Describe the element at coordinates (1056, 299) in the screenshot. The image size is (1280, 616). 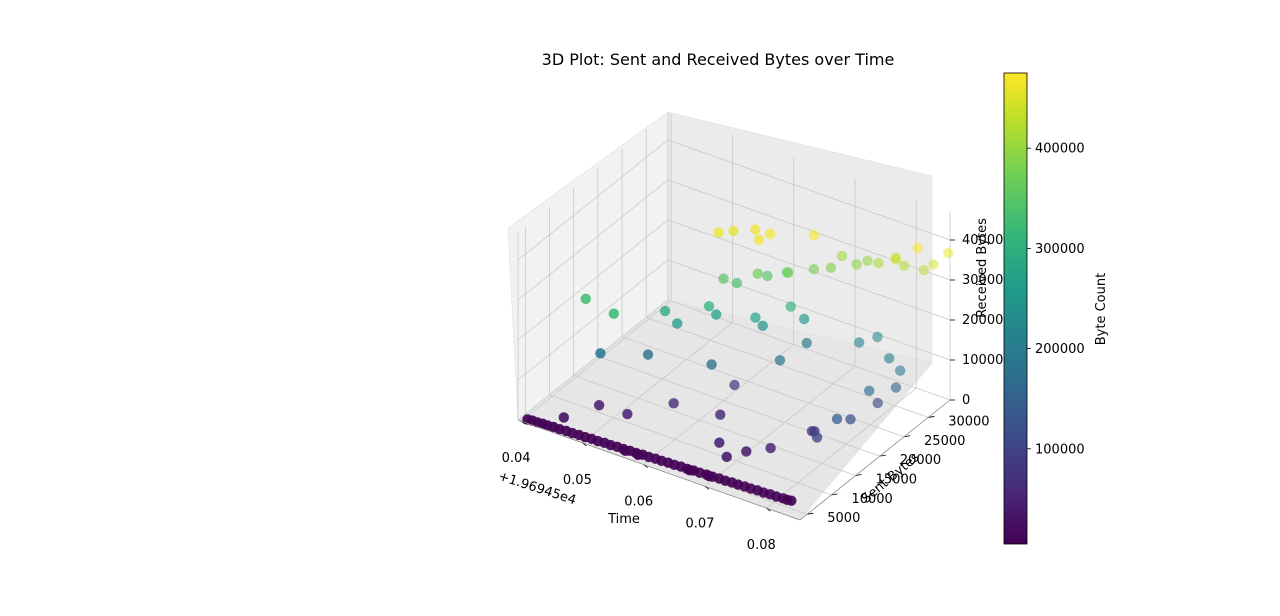
I see `colorbar-ticks: 100000 200000 300000 400000` at that location.